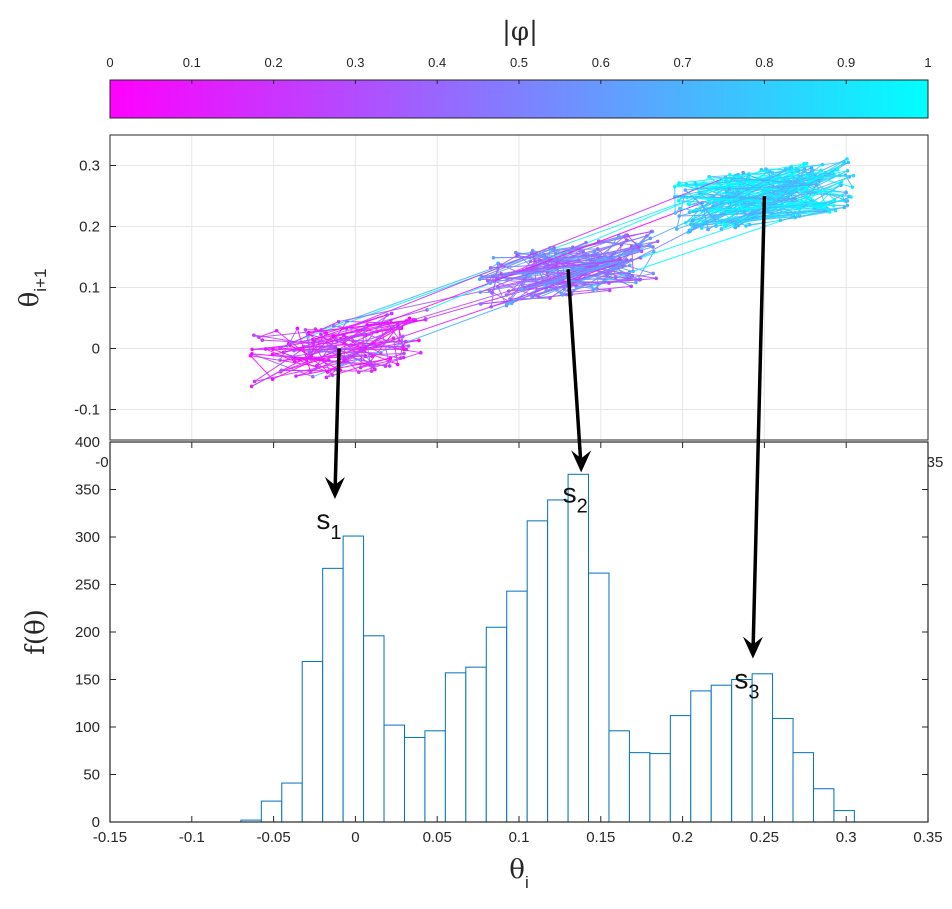  Describe the element at coordinates (110, 837) in the screenshot. I see `histogram-xtick-label: -0.15` at that location.